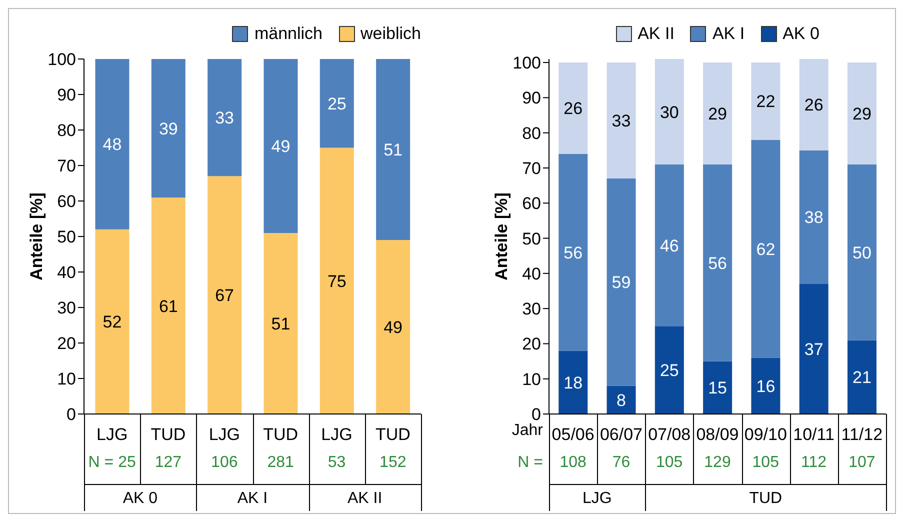 The image size is (906, 524). I want to click on text: 53, so click(336, 463).